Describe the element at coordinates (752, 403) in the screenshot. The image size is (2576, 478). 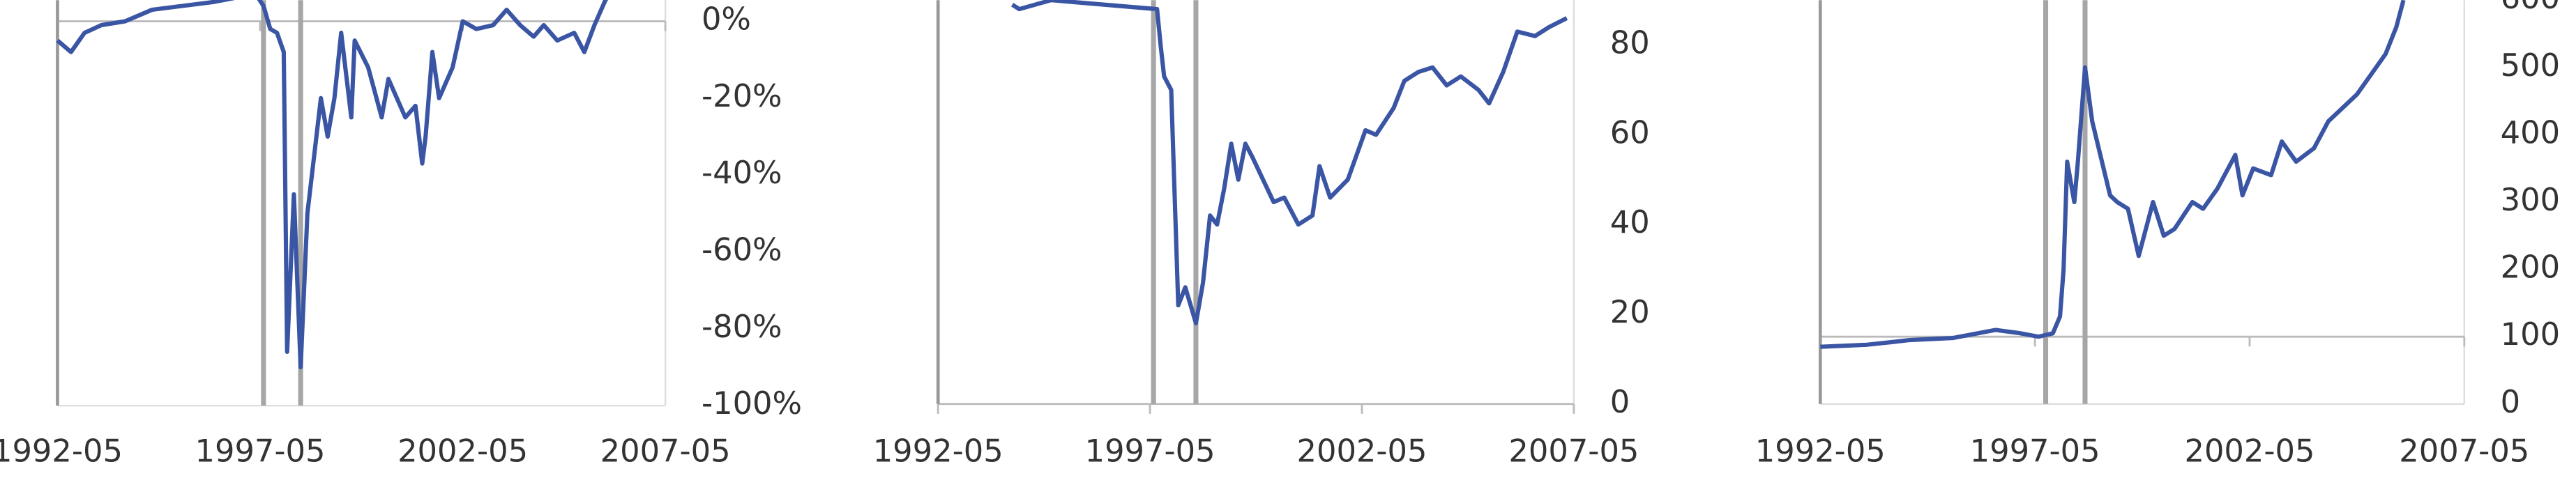
I see `y-tick-label: -100%` at that location.